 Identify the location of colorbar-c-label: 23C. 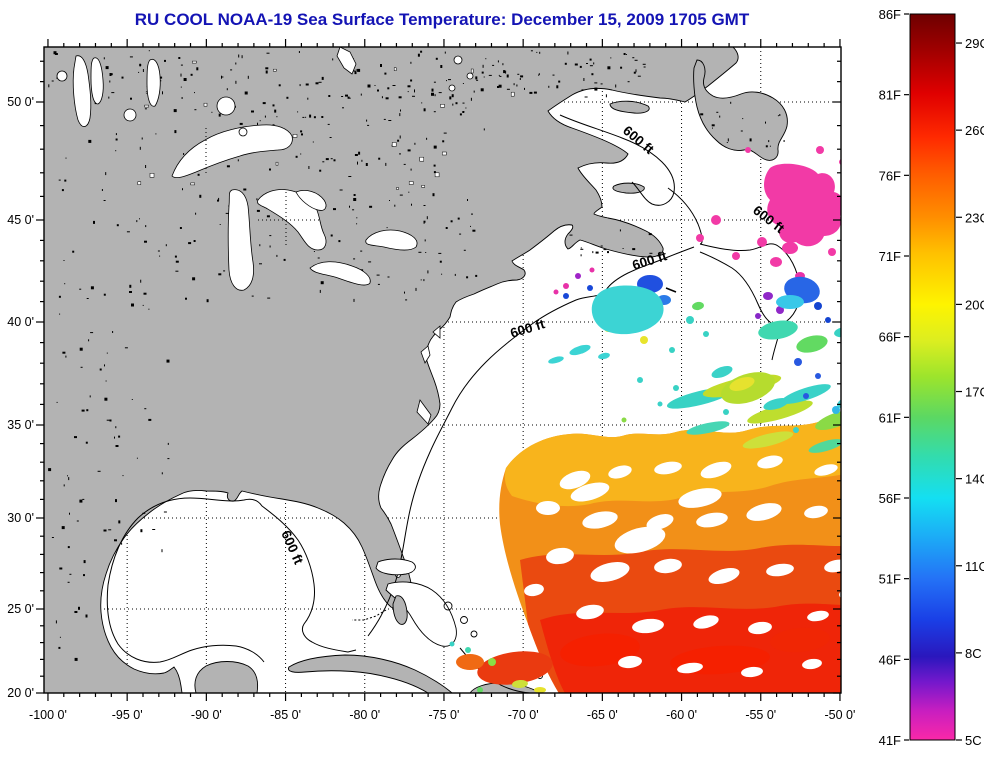
(974, 217).